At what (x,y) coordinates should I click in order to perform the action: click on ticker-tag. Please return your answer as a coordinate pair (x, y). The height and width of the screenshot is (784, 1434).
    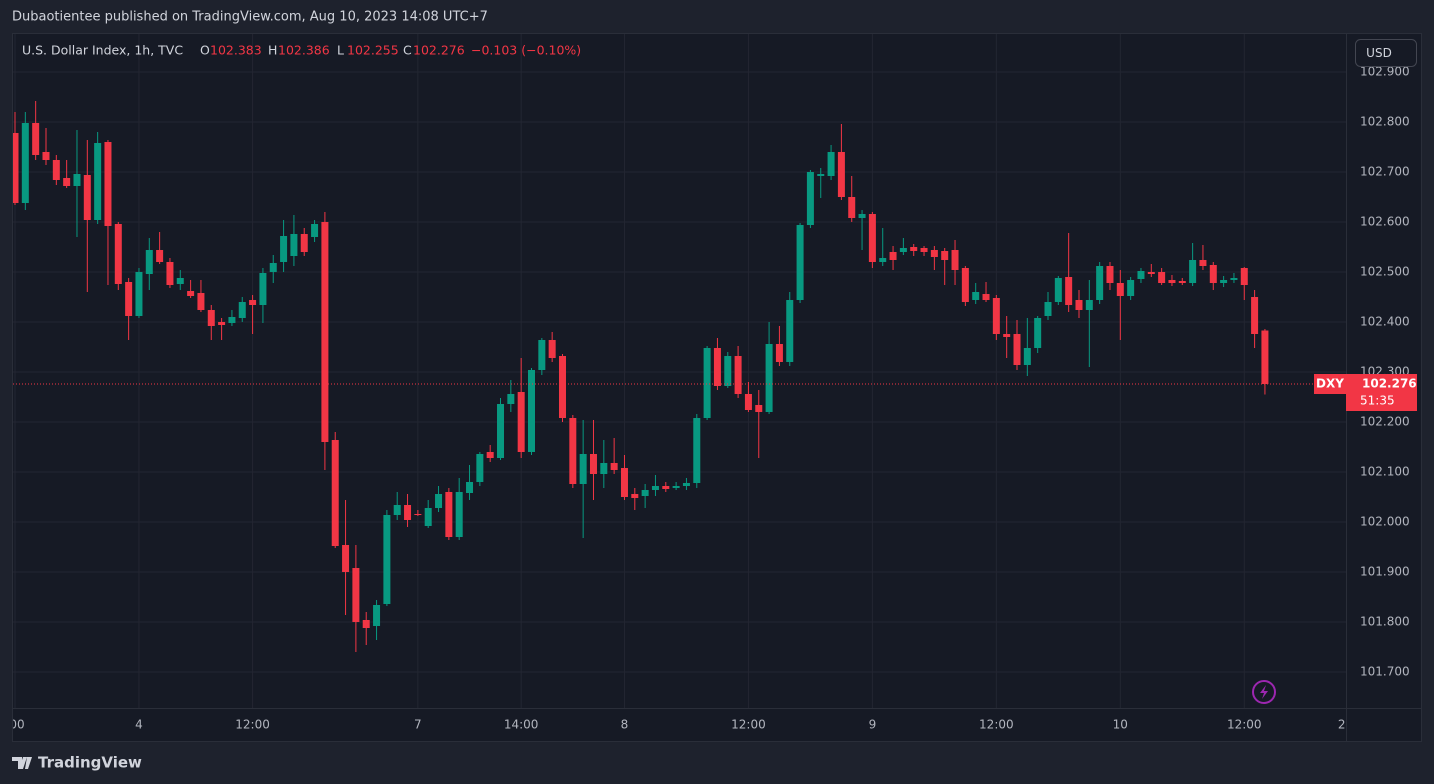
    Looking at the image, I should click on (1330, 384).